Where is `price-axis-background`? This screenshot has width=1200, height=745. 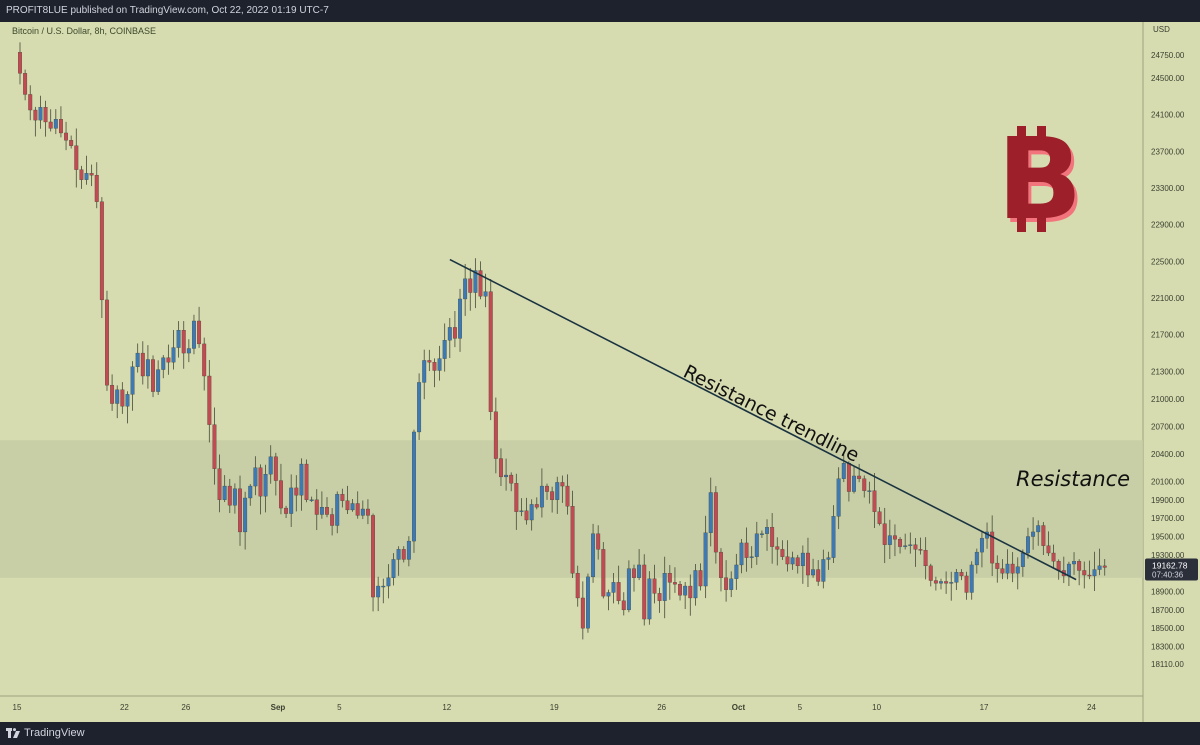
price-axis-background is located at coordinates (1171, 372).